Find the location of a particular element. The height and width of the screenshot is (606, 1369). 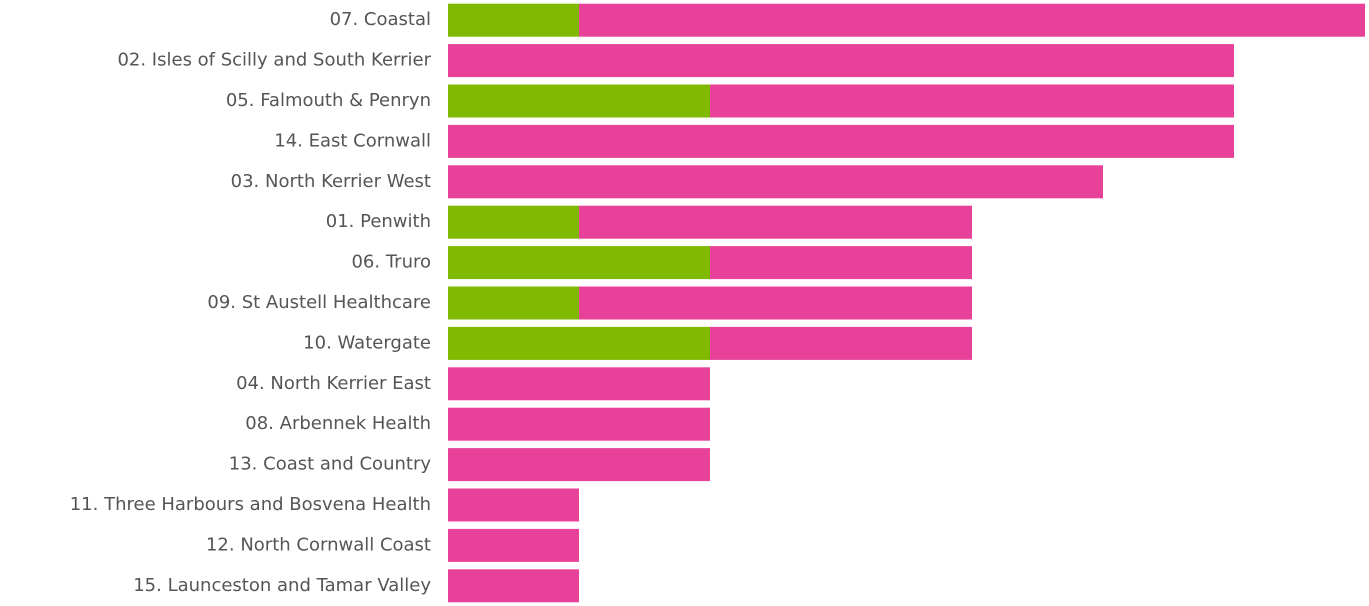

y-tick-label: 01. Penwith is located at coordinates (378, 221).